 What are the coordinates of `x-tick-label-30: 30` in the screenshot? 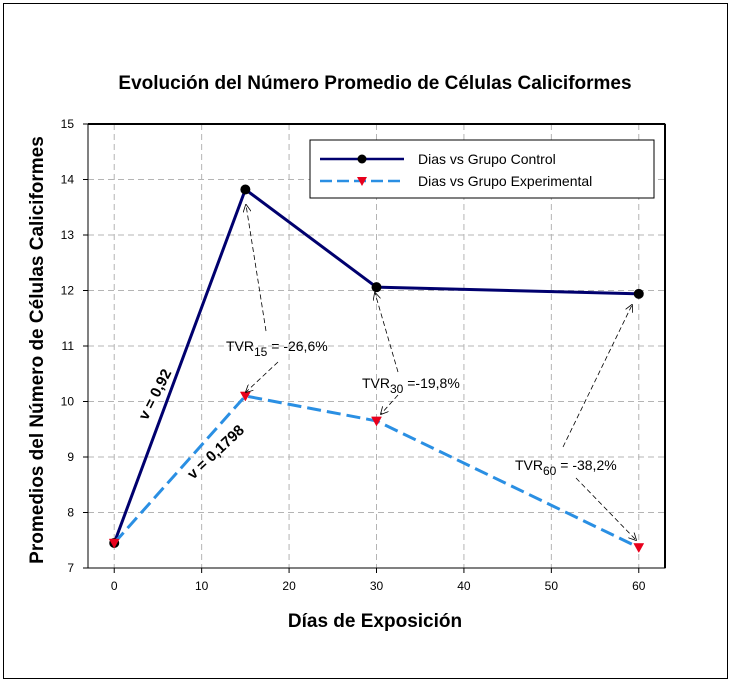 It's located at (377, 586).